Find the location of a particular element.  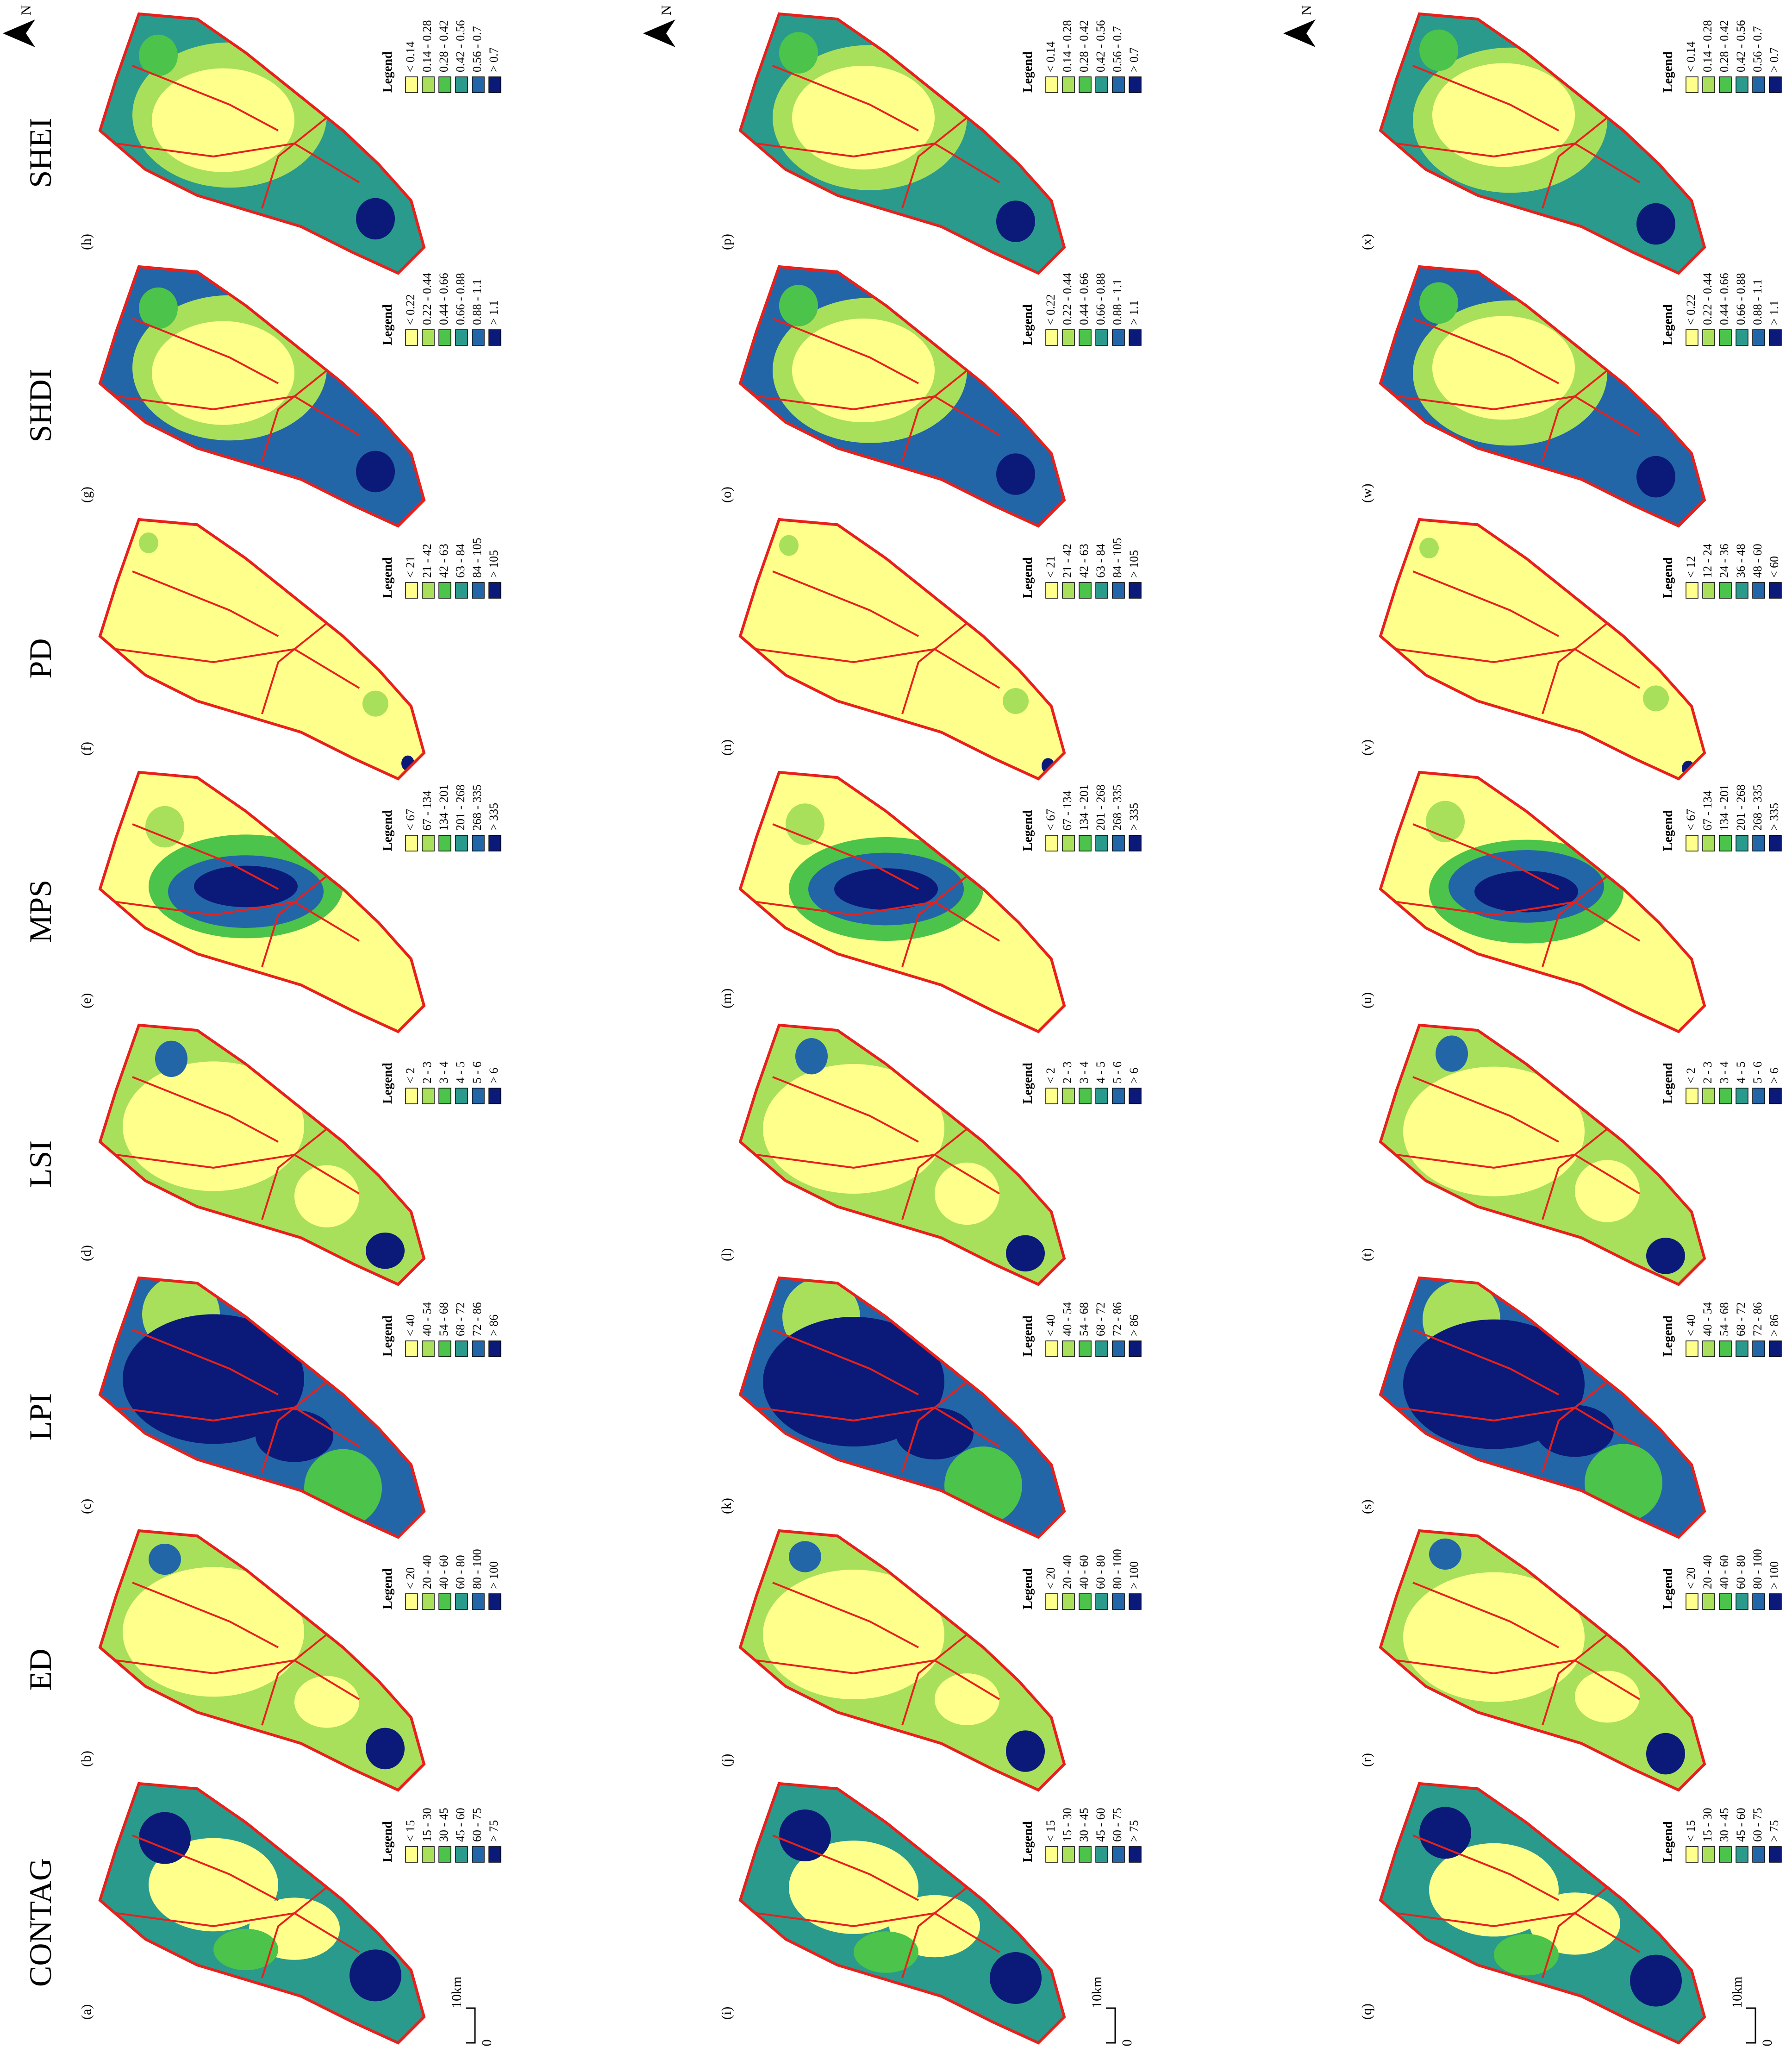

panel-label: (k) is located at coordinates (726, 1506).